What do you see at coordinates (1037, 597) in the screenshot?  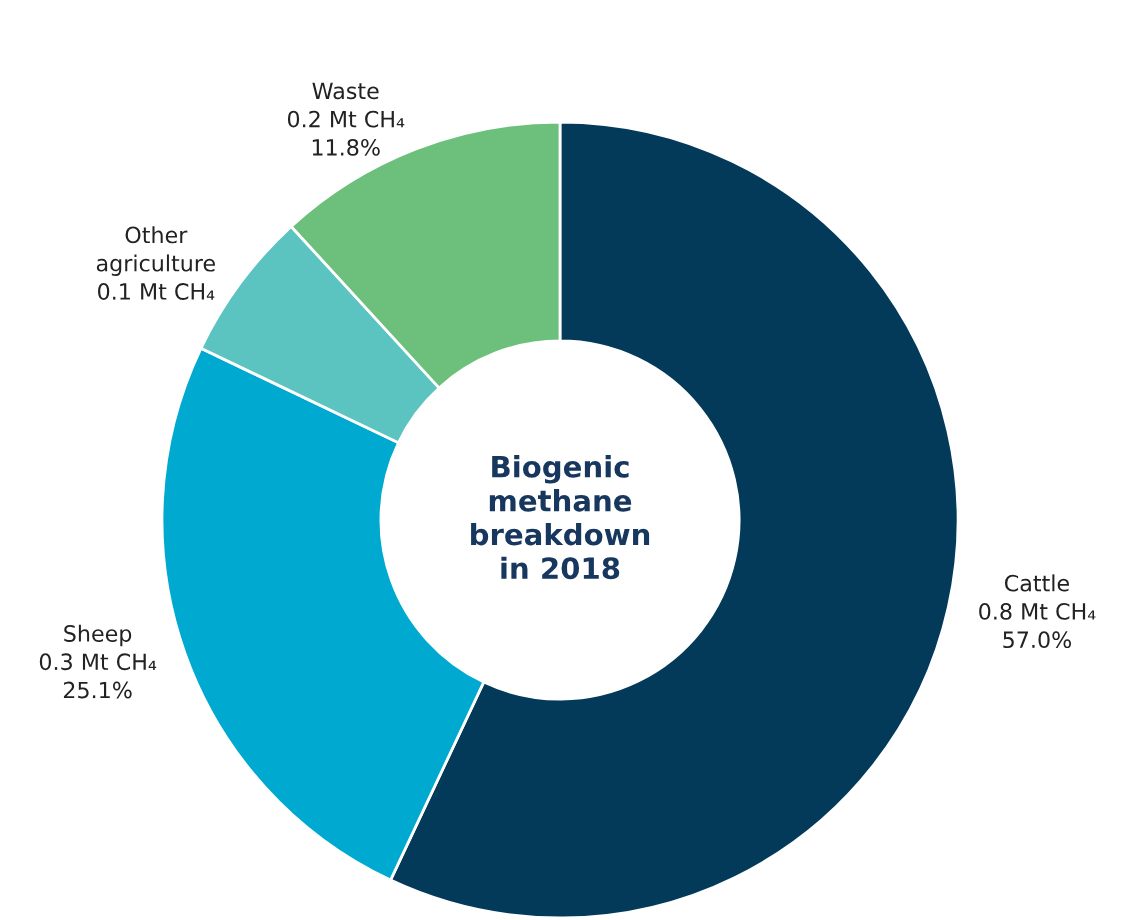 I see `slice-label: Cattle 0.8 Mt CH₄` at bounding box center [1037, 597].